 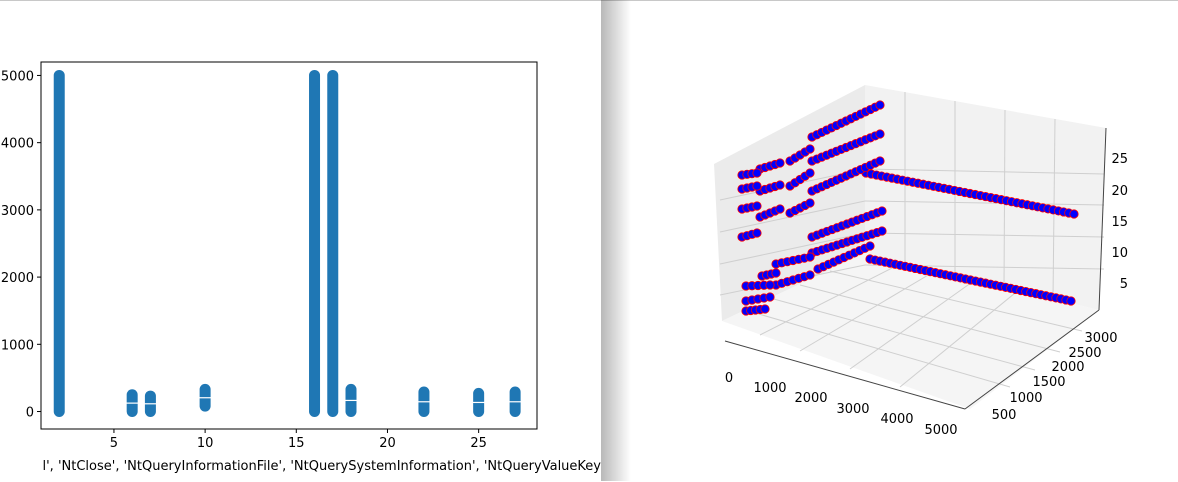 I want to click on x-tick-label: 2000, so click(x=810, y=398).